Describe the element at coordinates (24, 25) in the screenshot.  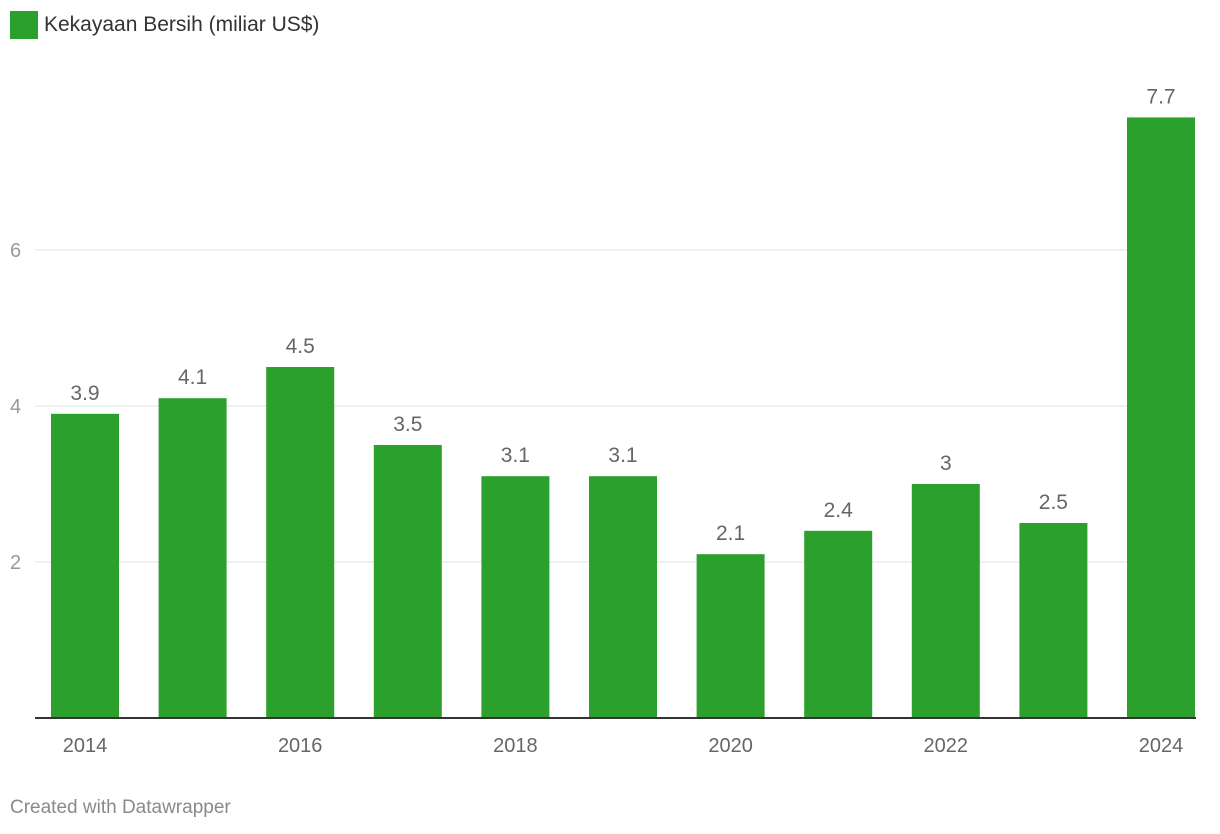
I see `legend-swatch` at that location.